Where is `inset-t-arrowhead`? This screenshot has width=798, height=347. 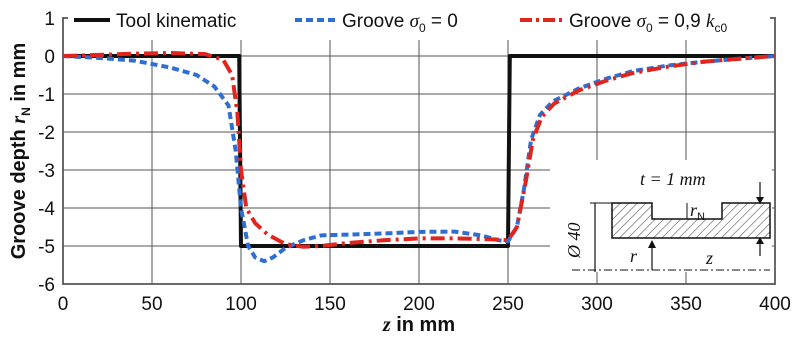 inset-t-arrowhead is located at coordinates (760, 200).